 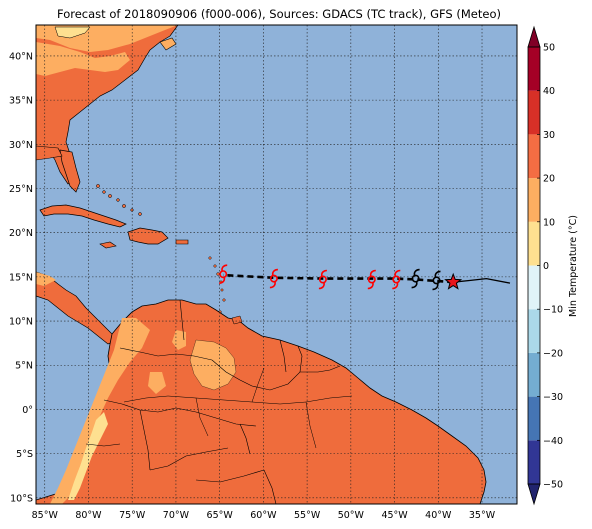 What do you see at coordinates (351, 515) in the screenshot?
I see `longitude-tick-label: 50°W` at bounding box center [351, 515].